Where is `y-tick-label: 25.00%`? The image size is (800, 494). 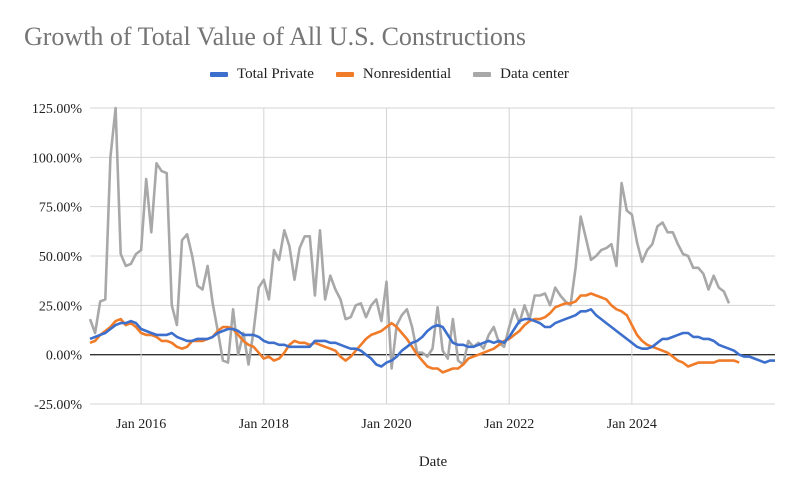 y-tick-label: 25.00% is located at coordinates (61, 306).